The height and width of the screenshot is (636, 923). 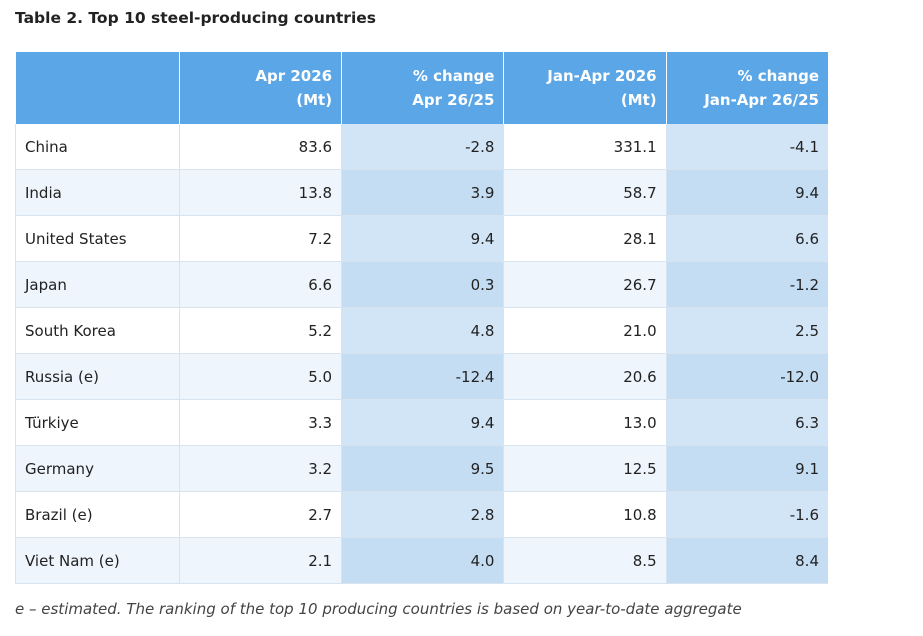 I want to click on value-cell: 13.0, so click(x=585, y=422).